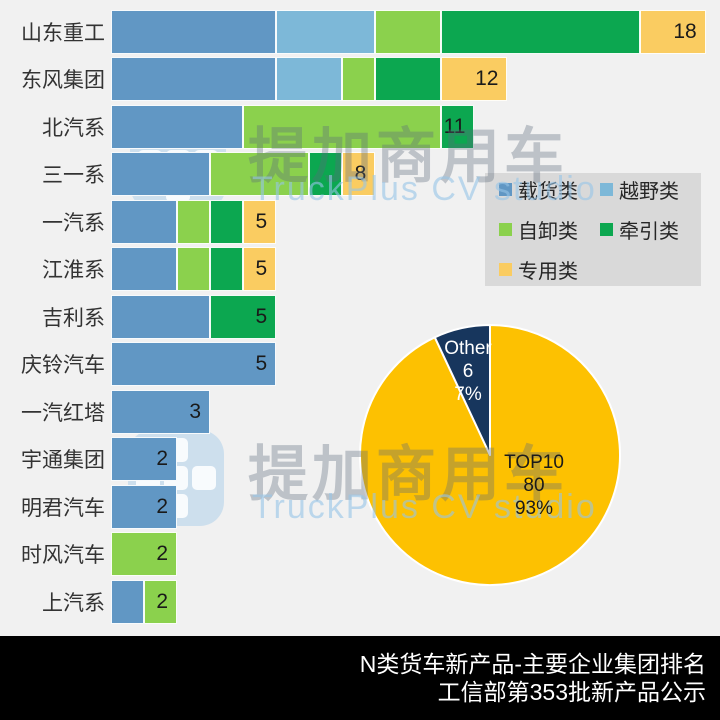 The image size is (720, 720). I want to click on footer-banner: N类货车新产品-主要企业集团排名 工信部第353批新产品公示, so click(360, 678).